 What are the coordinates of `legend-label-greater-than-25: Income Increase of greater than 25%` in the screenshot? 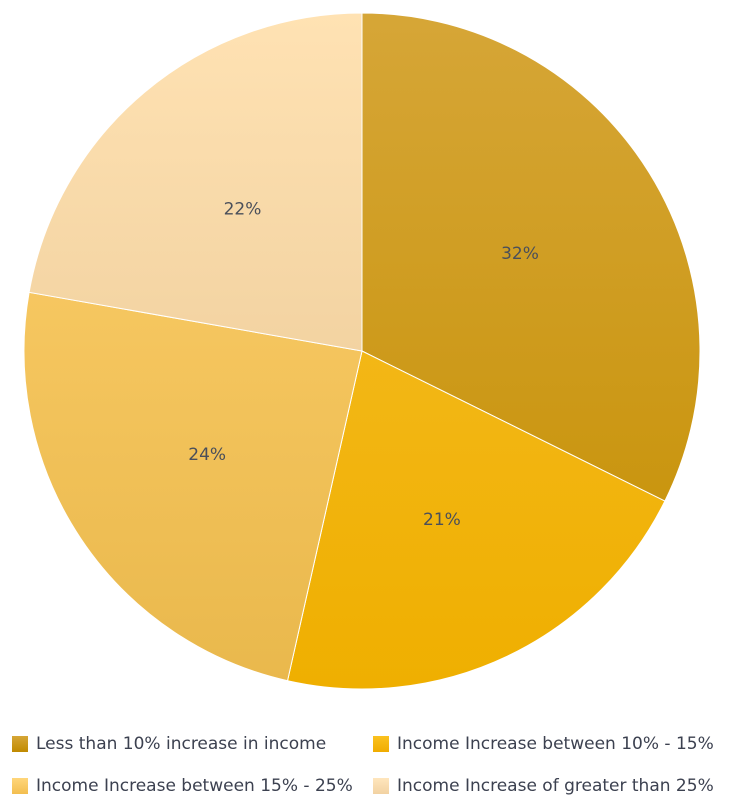 It's located at (555, 786).